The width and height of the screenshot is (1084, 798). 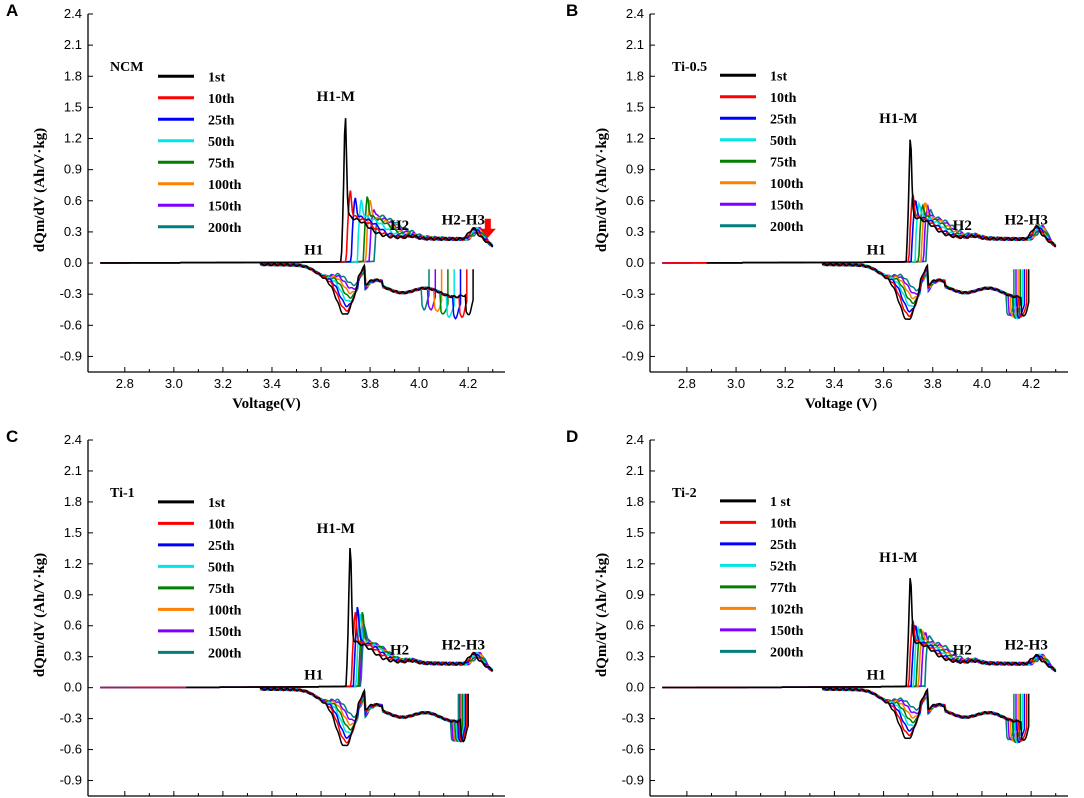 What do you see at coordinates (348, 286) in the screenshot?
I see `discharge-curve-150th` at bounding box center [348, 286].